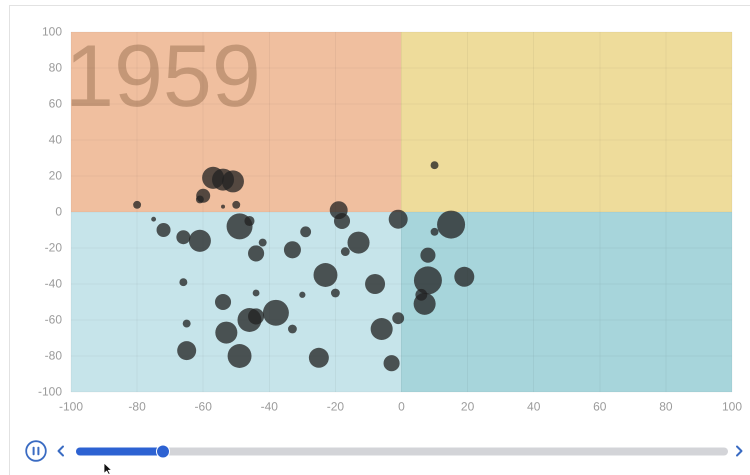 Image resolution: width=750 pixels, height=475 pixels. What do you see at coordinates (55, 139) in the screenshot?
I see `y-tick-label: 40` at bounding box center [55, 139].